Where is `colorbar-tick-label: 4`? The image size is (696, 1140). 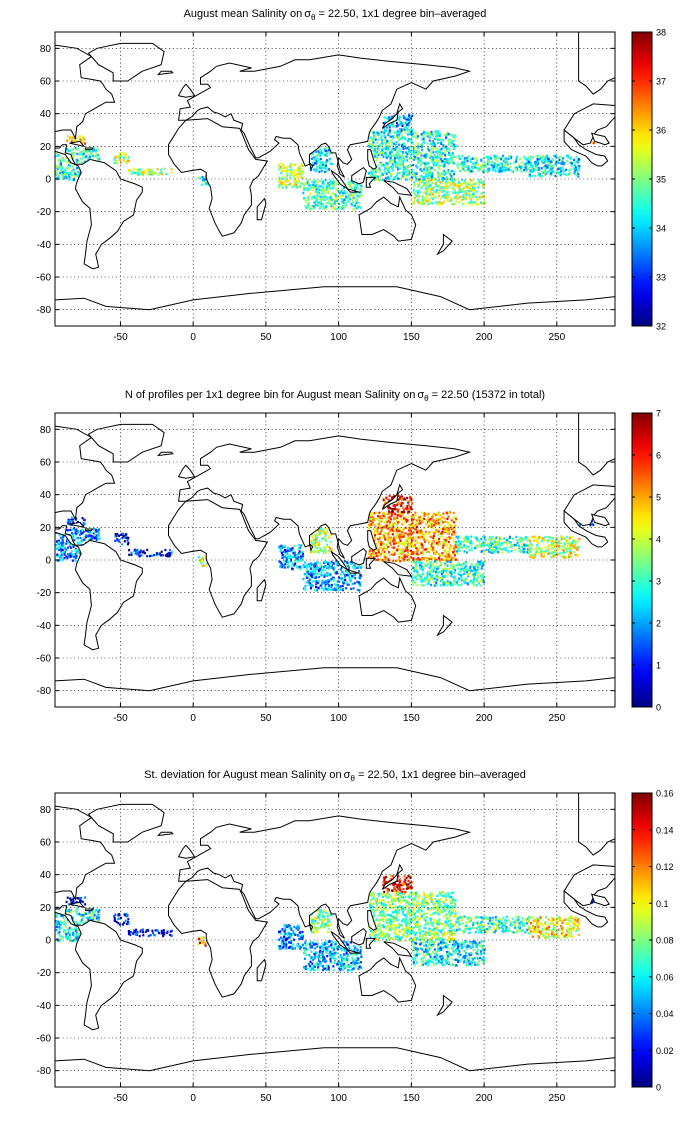 colorbar-tick-label: 4 is located at coordinates (658, 540).